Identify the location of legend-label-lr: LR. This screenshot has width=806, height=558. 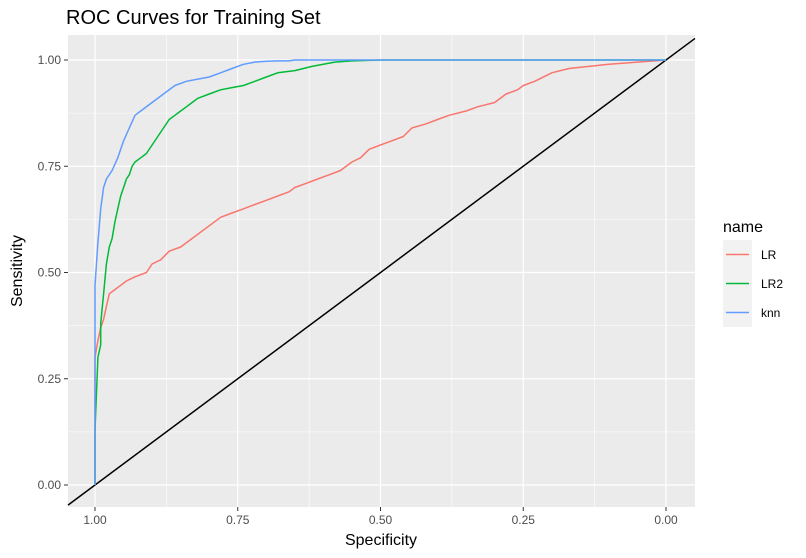
(769, 255).